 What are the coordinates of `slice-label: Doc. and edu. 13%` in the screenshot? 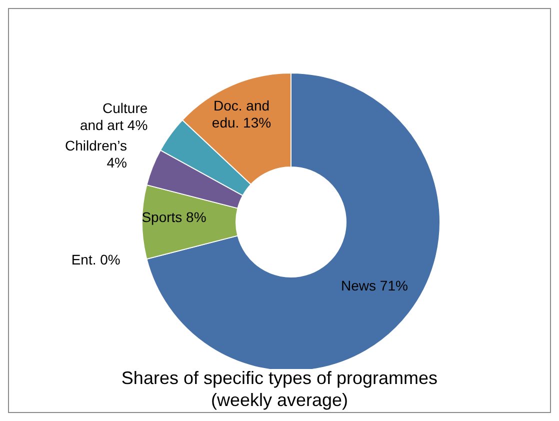 It's located at (242, 114).